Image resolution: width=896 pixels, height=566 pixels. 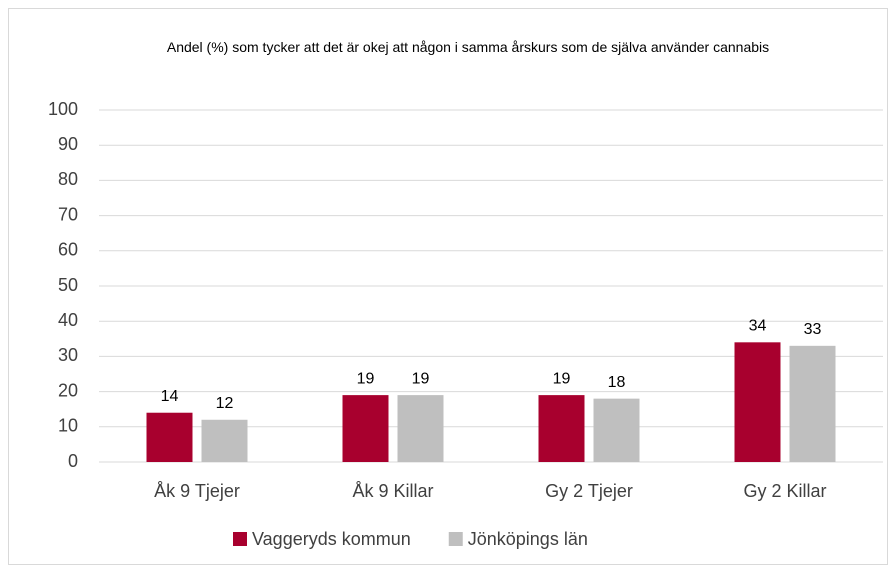 What do you see at coordinates (73, 461) in the screenshot?
I see `y-tick-label: 0` at bounding box center [73, 461].